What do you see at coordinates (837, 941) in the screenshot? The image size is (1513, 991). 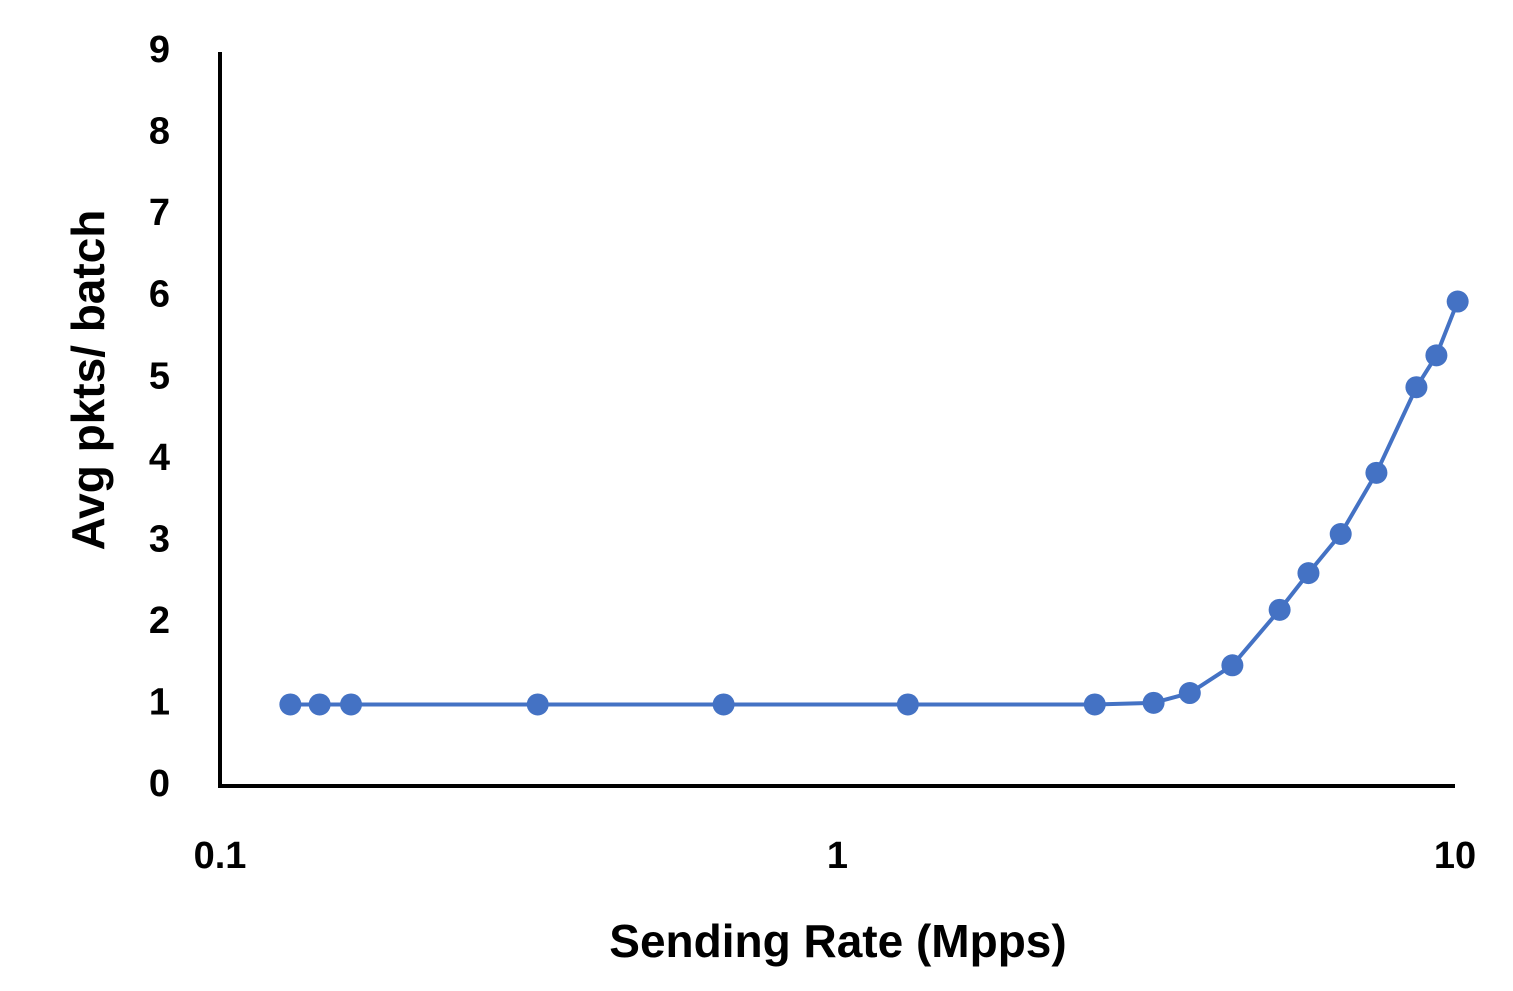 I see `x-axis-title: Sending Rate (Mpps)` at bounding box center [837, 941].